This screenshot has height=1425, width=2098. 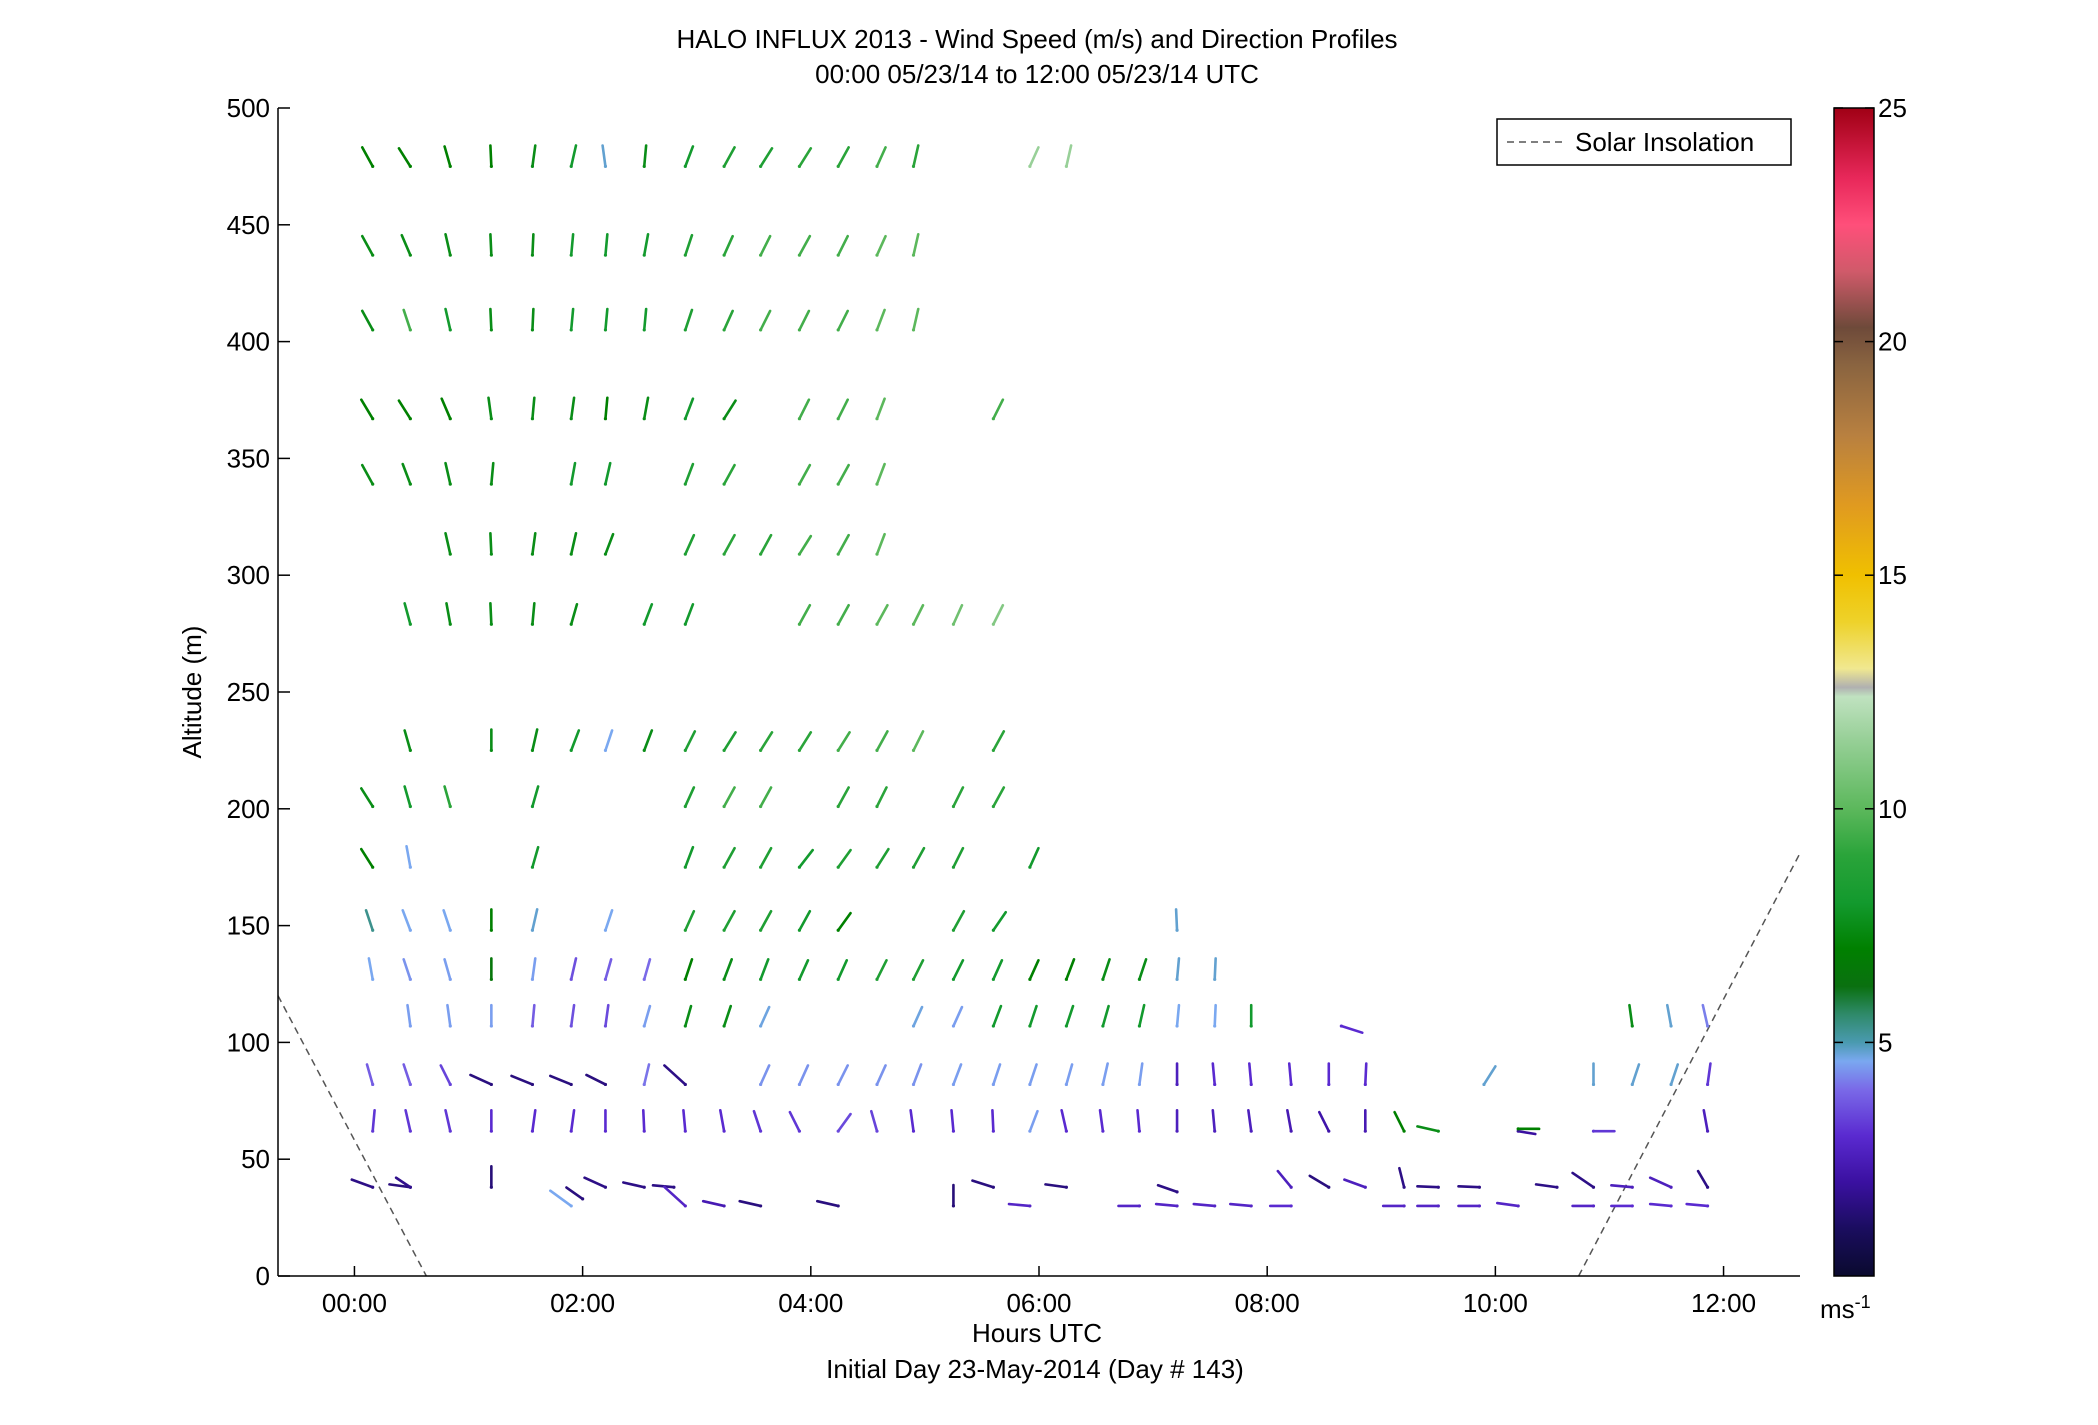 What do you see at coordinates (1863, 1302) in the screenshot?
I see `colorbar-unit-exponent: -1` at bounding box center [1863, 1302].